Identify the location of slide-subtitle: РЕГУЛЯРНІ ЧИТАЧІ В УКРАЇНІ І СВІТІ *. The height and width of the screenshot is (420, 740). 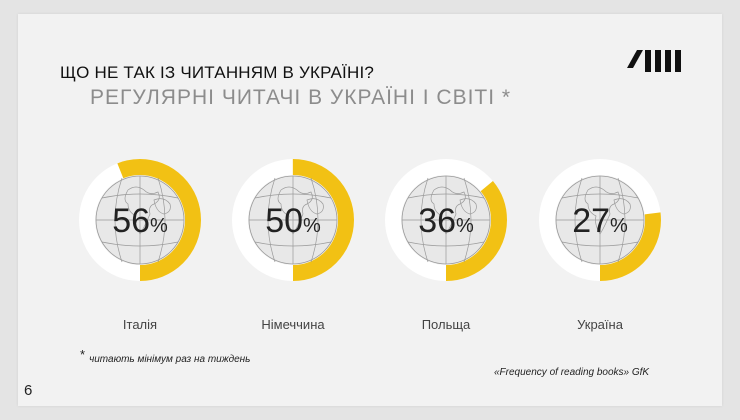
(301, 97).